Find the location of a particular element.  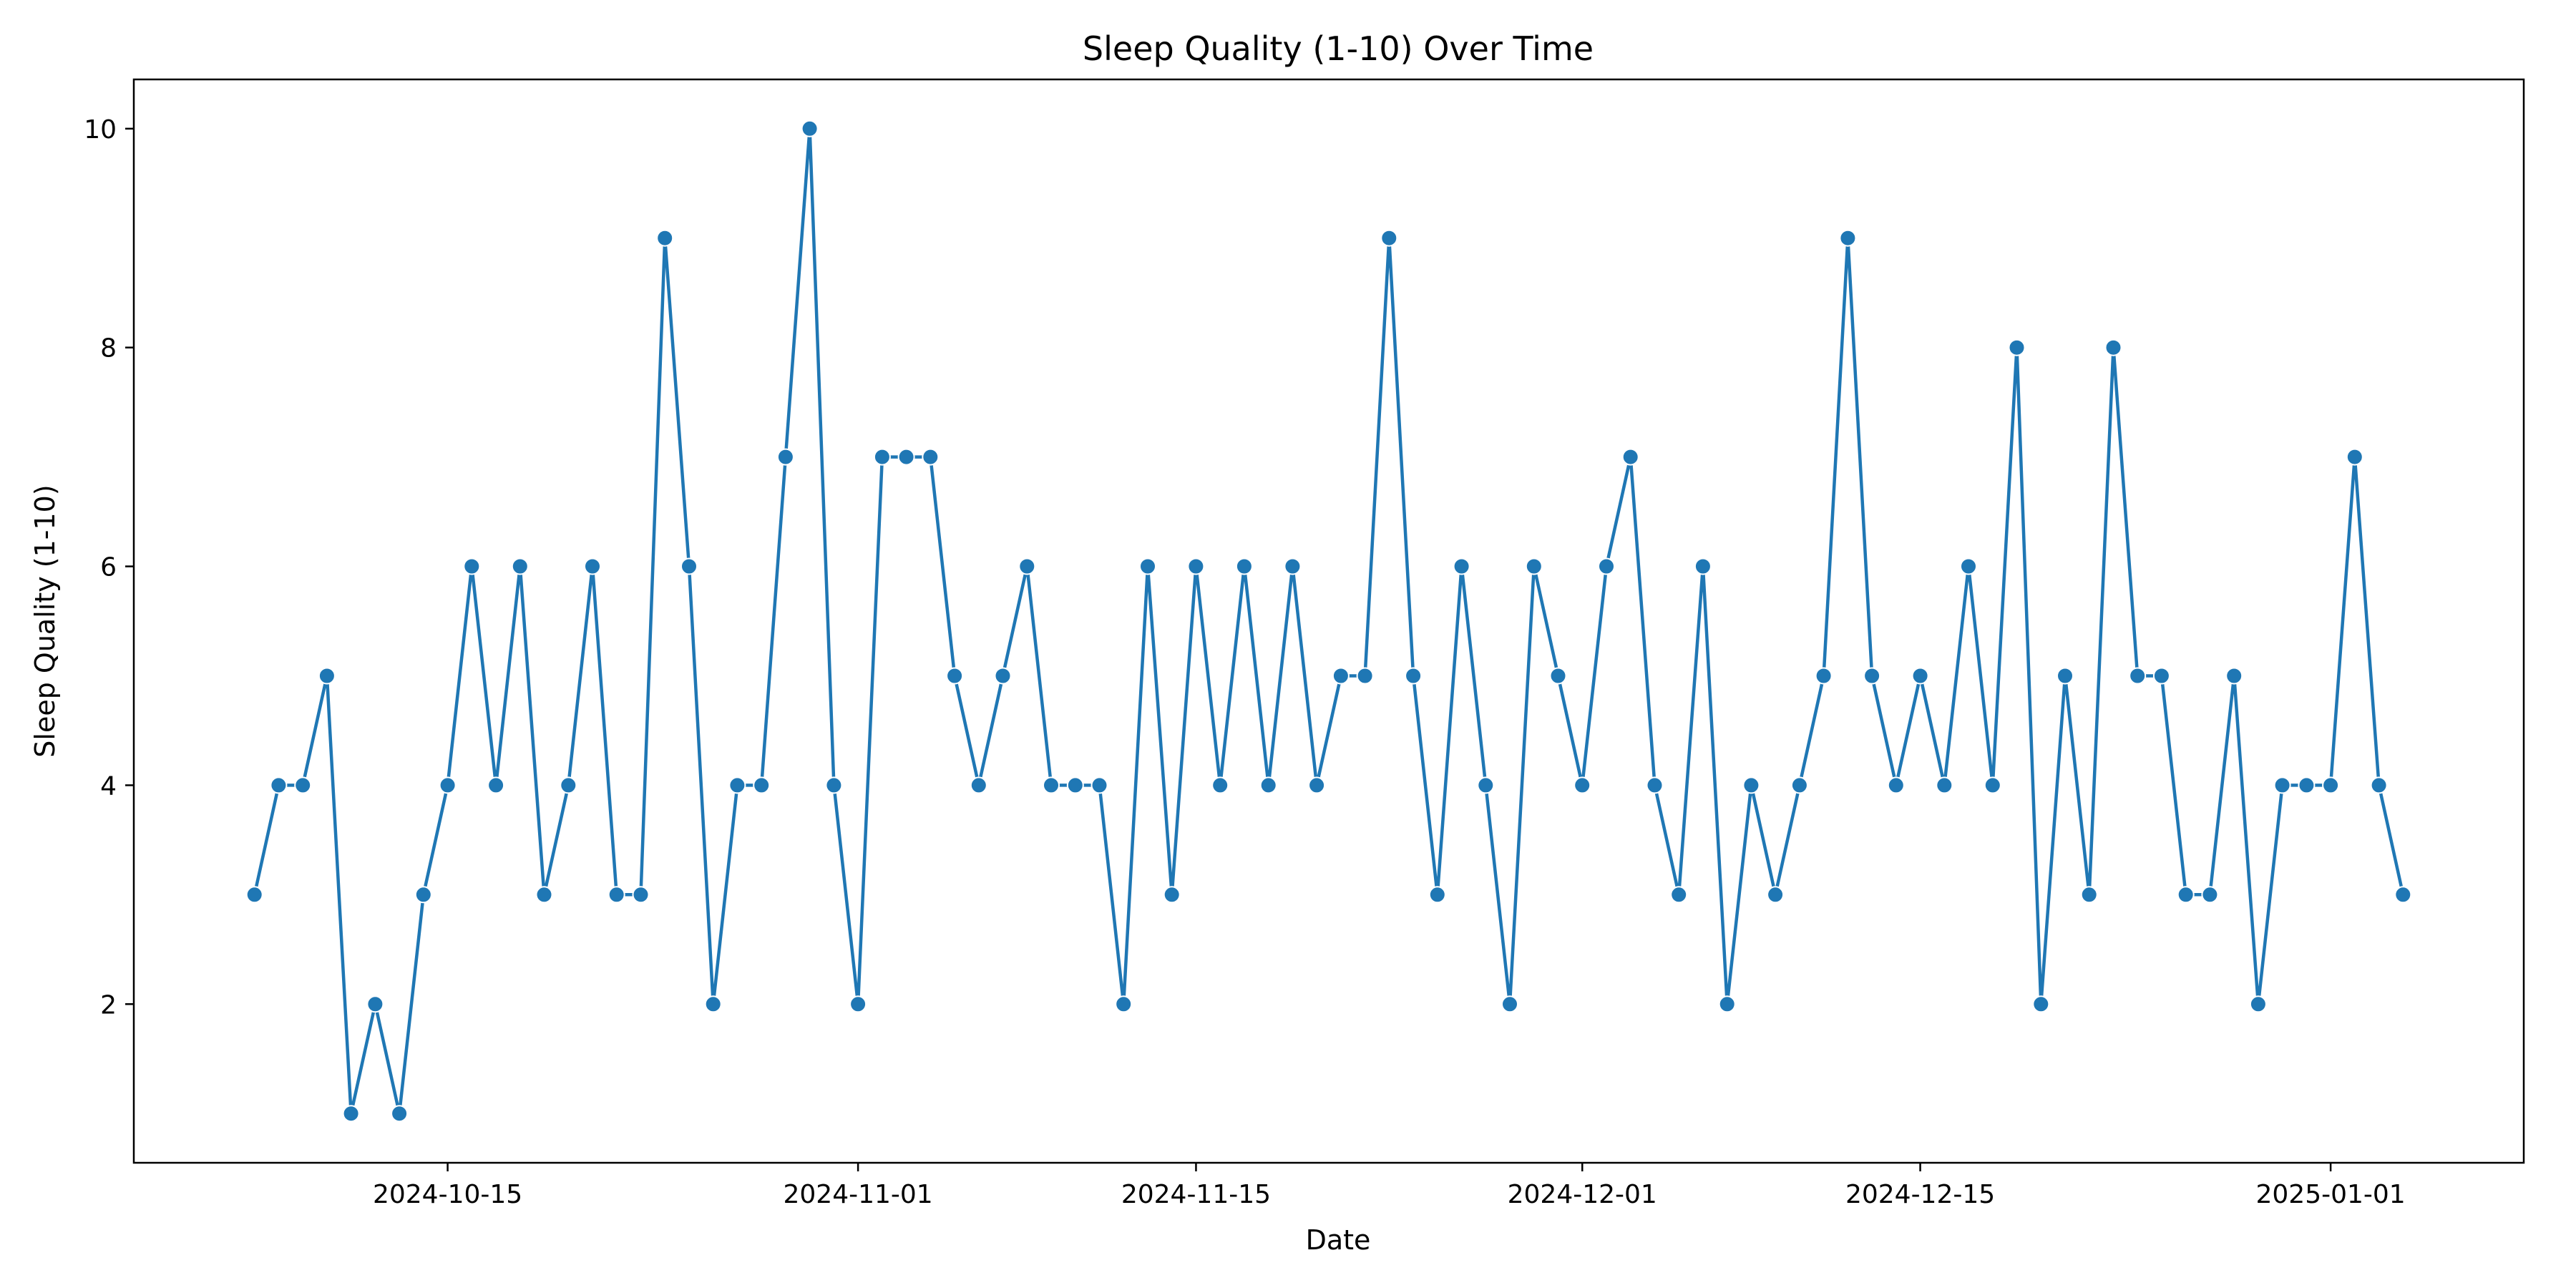

y-axis-label: Sleep Quality (1-10) is located at coordinates (45, 620).